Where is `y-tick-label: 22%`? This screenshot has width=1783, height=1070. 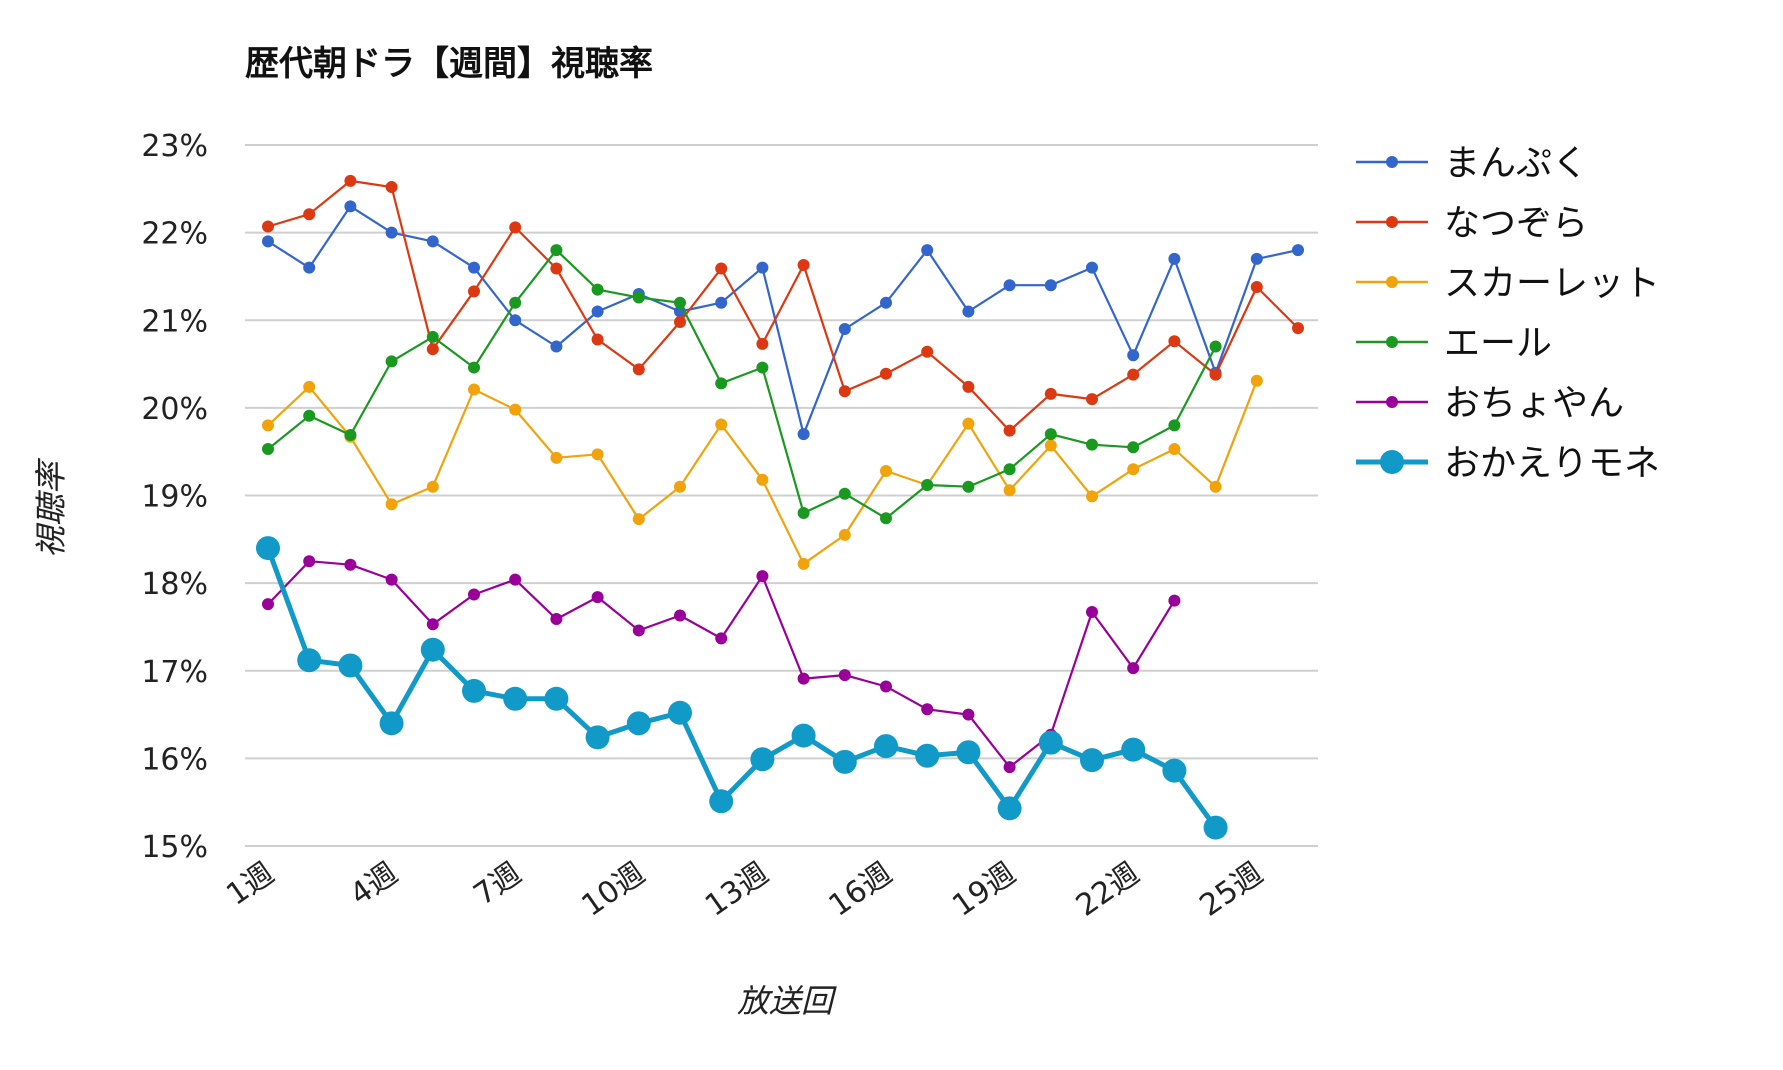
y-tick-label: 22% is located at coordinates (174, 234).